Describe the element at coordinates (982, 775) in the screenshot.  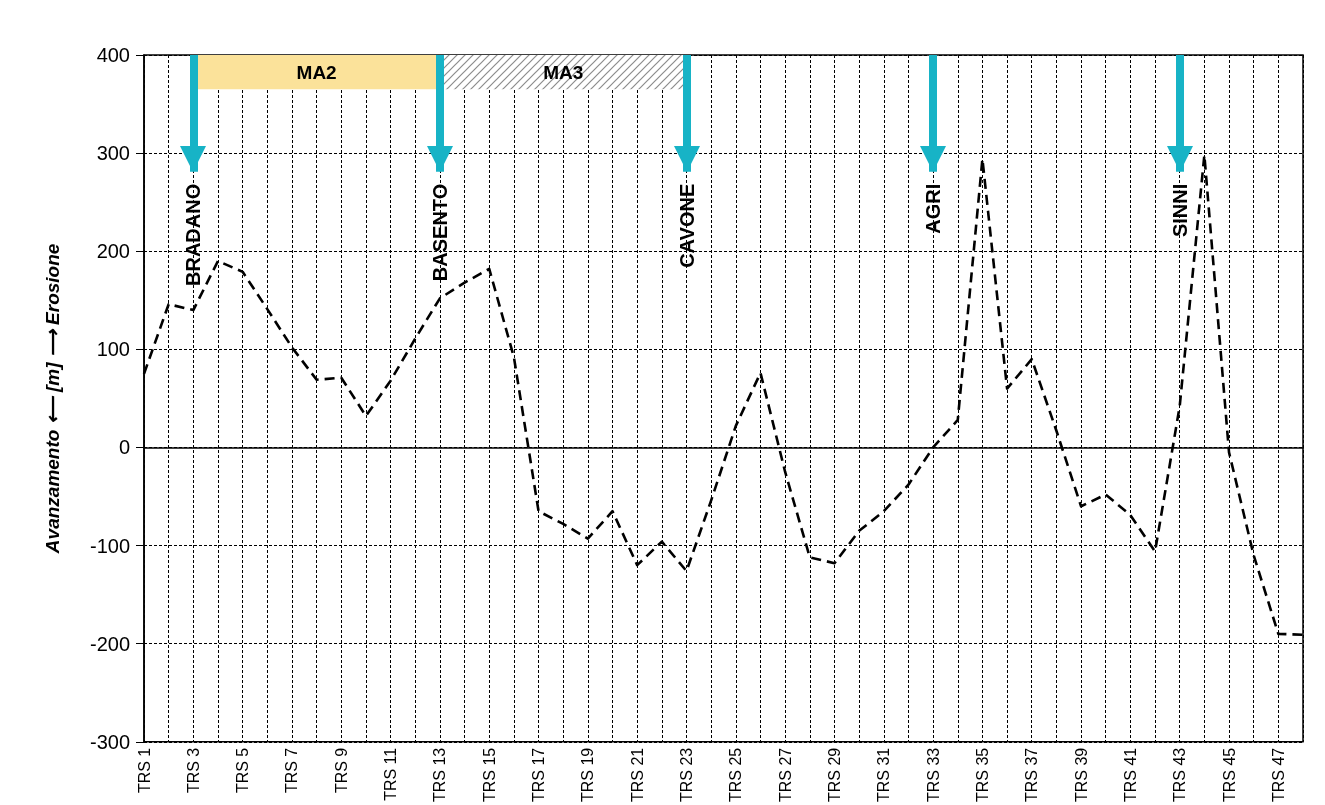
I see `x-tick-label: TRS 35` at that location.